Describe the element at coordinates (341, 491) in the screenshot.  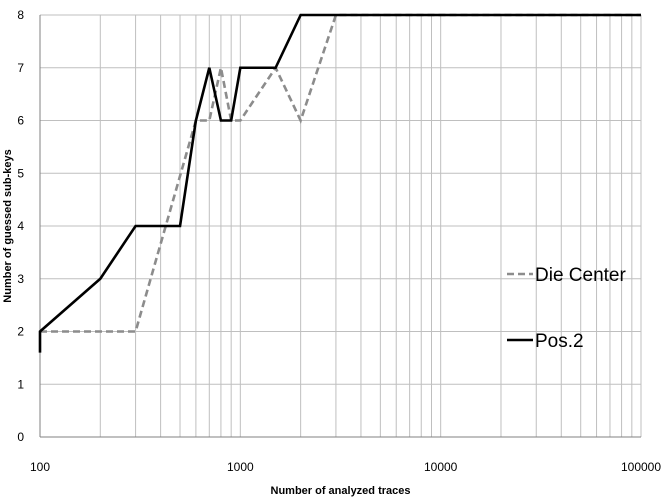
I see `x-axis-title: Number of analyzed traces` at that location.